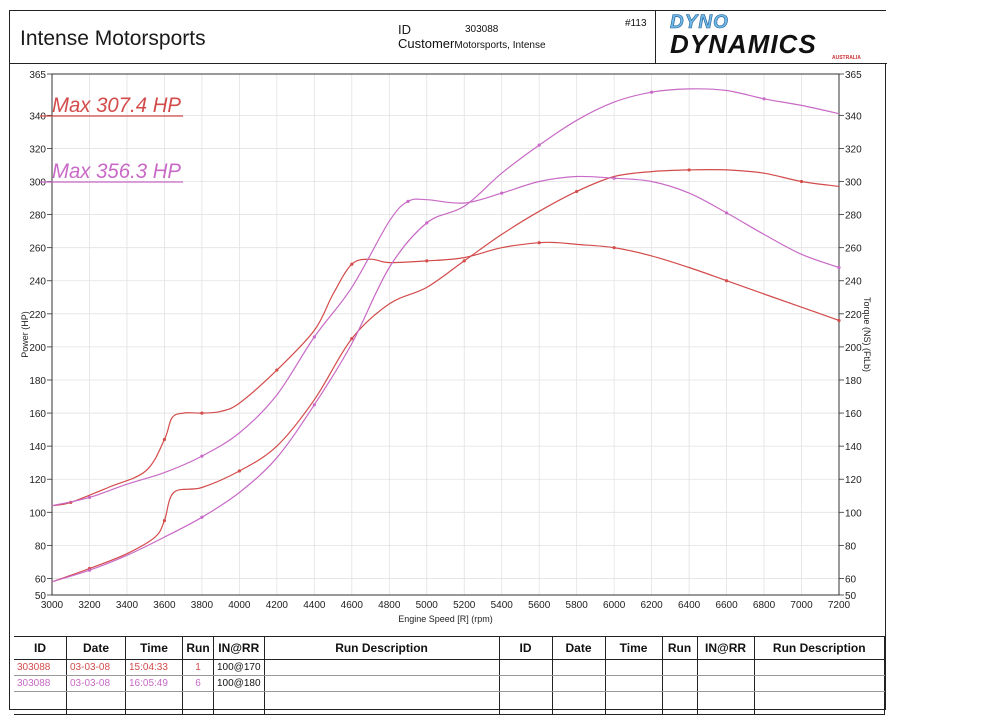  What do you see at coordinates (352, 605) in the screenshot?
I see `x-tick-label: 4600` at bounding box center [352, 605].